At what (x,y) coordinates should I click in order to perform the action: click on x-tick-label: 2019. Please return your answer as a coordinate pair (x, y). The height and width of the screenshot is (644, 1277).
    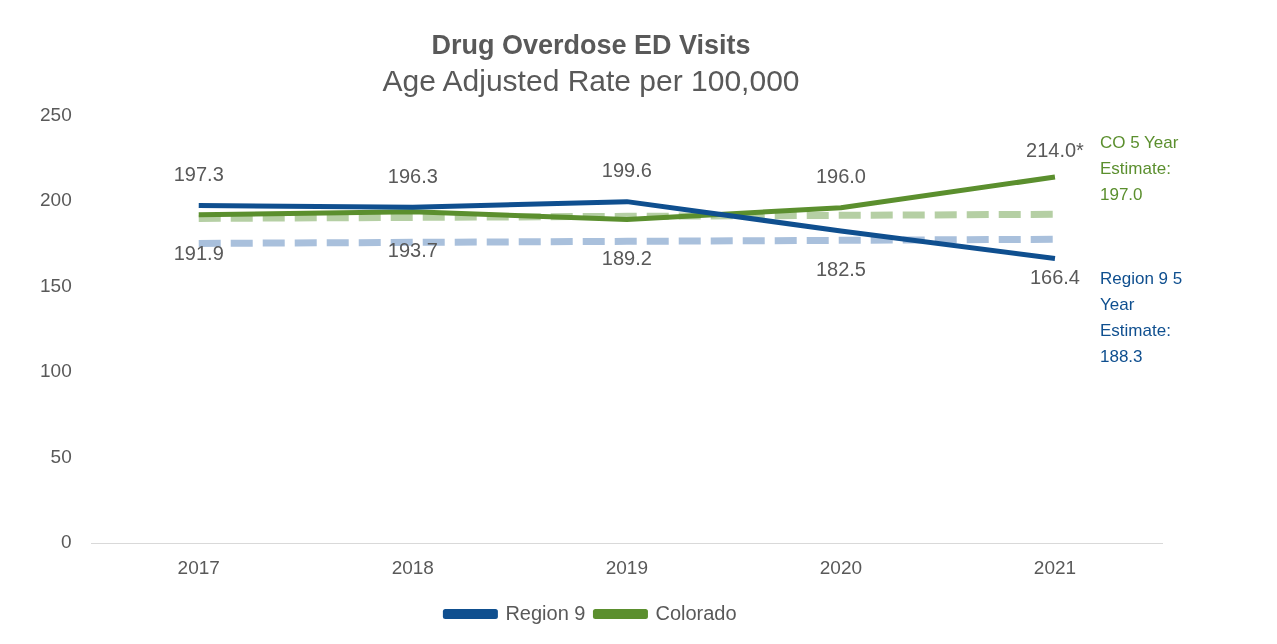
    Looking at the image, I should click on (626, 567).